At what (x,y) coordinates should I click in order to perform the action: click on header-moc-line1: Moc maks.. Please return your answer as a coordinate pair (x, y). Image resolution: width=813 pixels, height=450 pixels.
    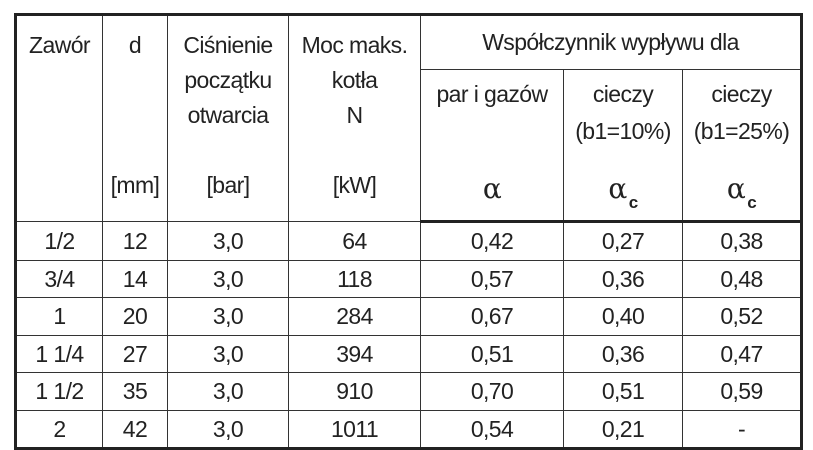
    Looking at the image, I should click on (354, 45).